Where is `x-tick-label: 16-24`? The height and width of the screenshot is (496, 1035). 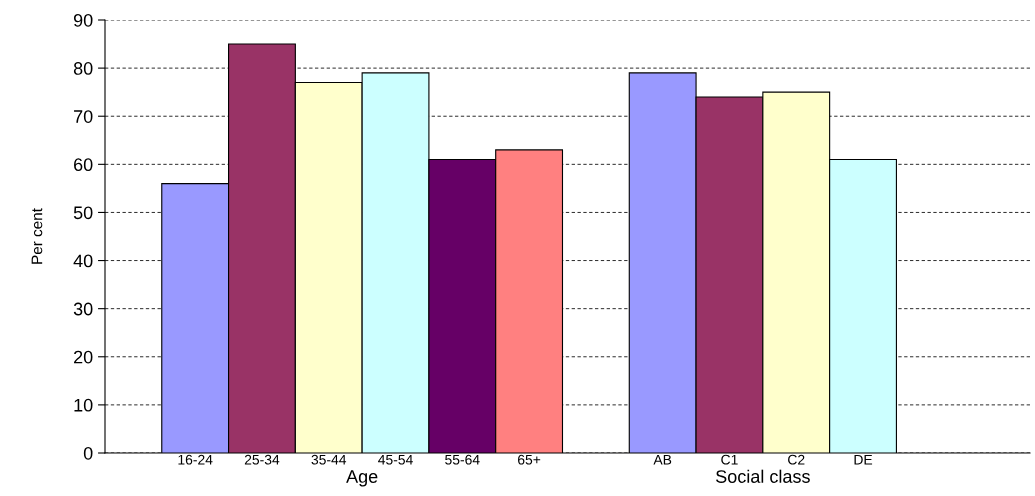
x-tick-label: 16-24 is located at coordinates (195, 459).